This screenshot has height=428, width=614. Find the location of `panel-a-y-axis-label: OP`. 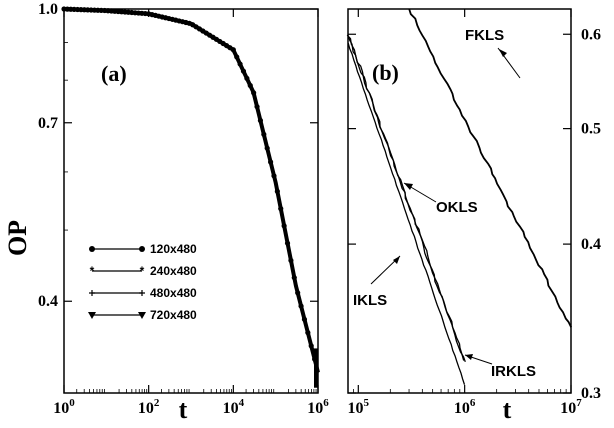

panel-a-y-axis-label: OP is located at coordinates (17, 238).